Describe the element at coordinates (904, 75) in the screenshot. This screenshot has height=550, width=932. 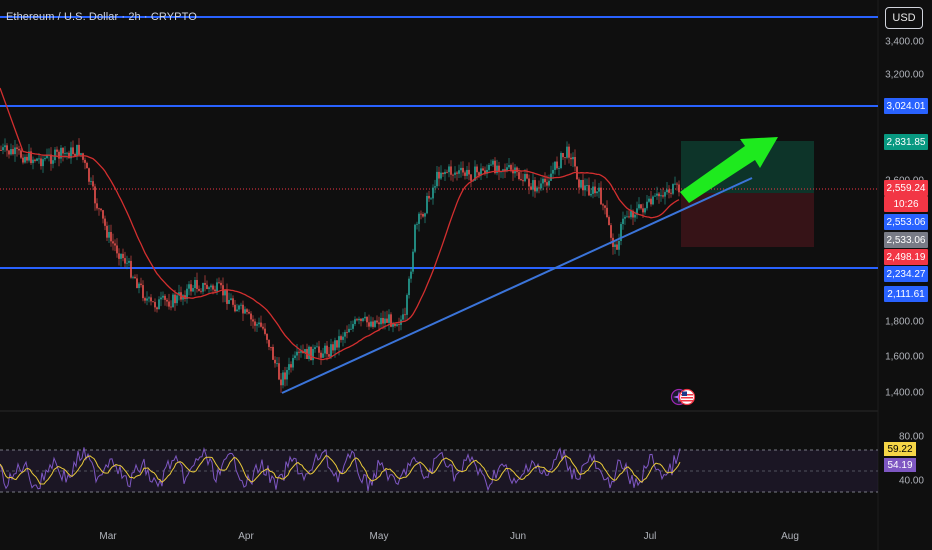
I see `price-tick: 3,200.00` at that location.